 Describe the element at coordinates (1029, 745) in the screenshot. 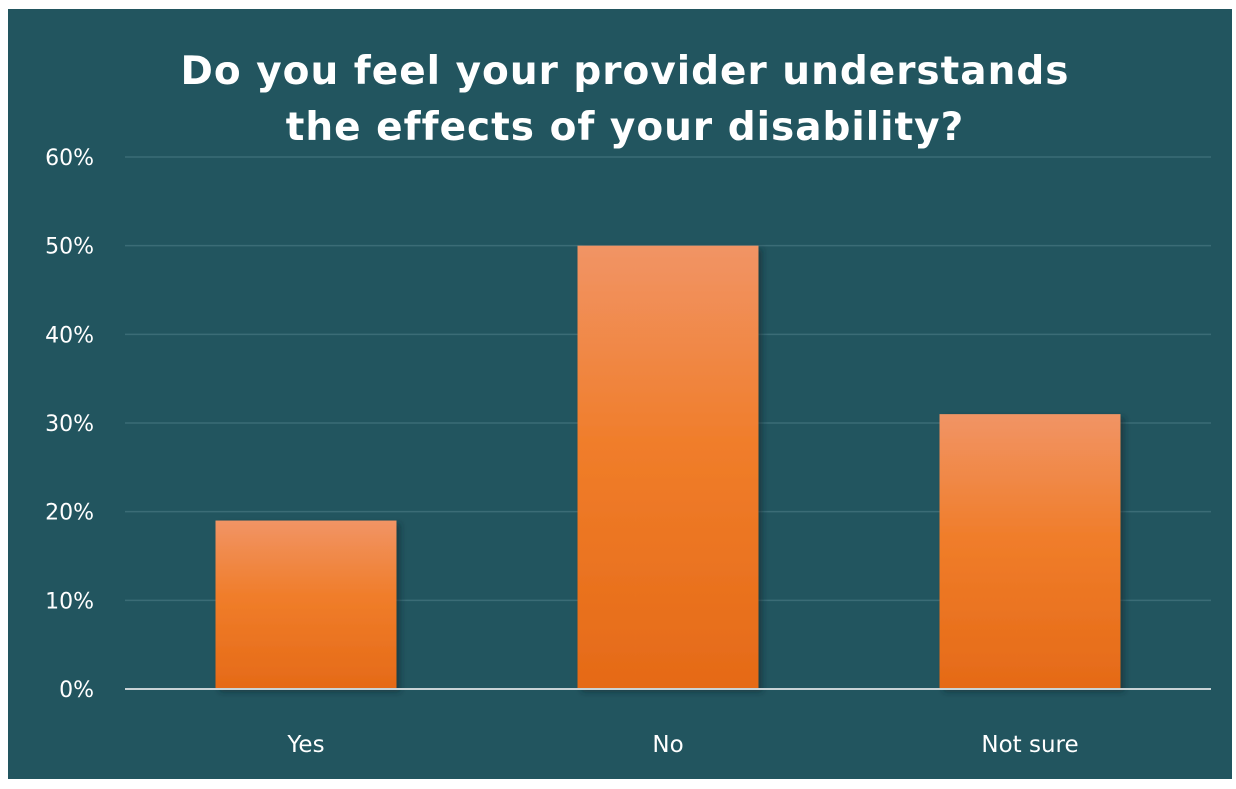

I see `x-category-label: Not sure` at that location.